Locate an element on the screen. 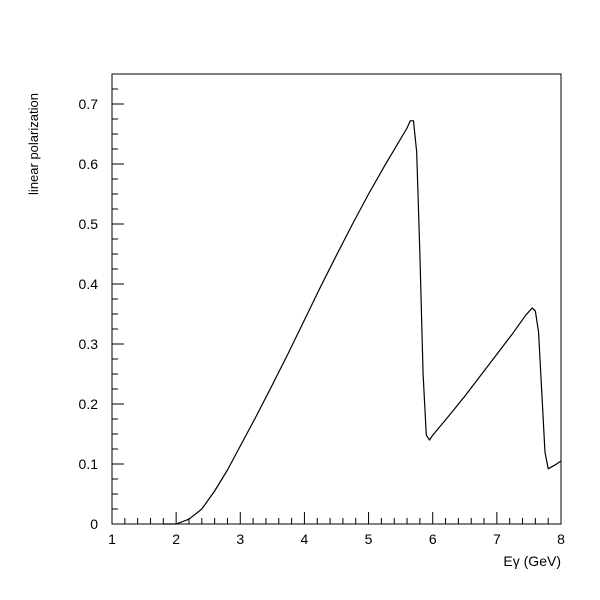 The image size is (600, 600). y-tick-label: 0.3 is located at coordinates (89, 344).